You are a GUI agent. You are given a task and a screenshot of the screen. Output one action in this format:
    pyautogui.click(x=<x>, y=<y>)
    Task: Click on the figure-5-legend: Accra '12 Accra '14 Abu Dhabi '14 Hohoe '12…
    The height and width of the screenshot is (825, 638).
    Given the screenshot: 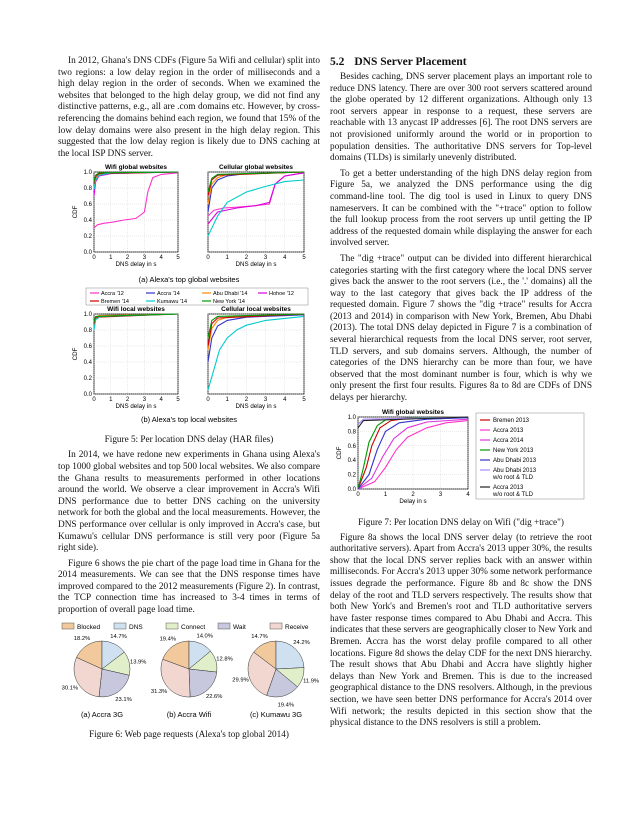 What is the action you would take?
    pyautogui.click(x=197, y=297)
    